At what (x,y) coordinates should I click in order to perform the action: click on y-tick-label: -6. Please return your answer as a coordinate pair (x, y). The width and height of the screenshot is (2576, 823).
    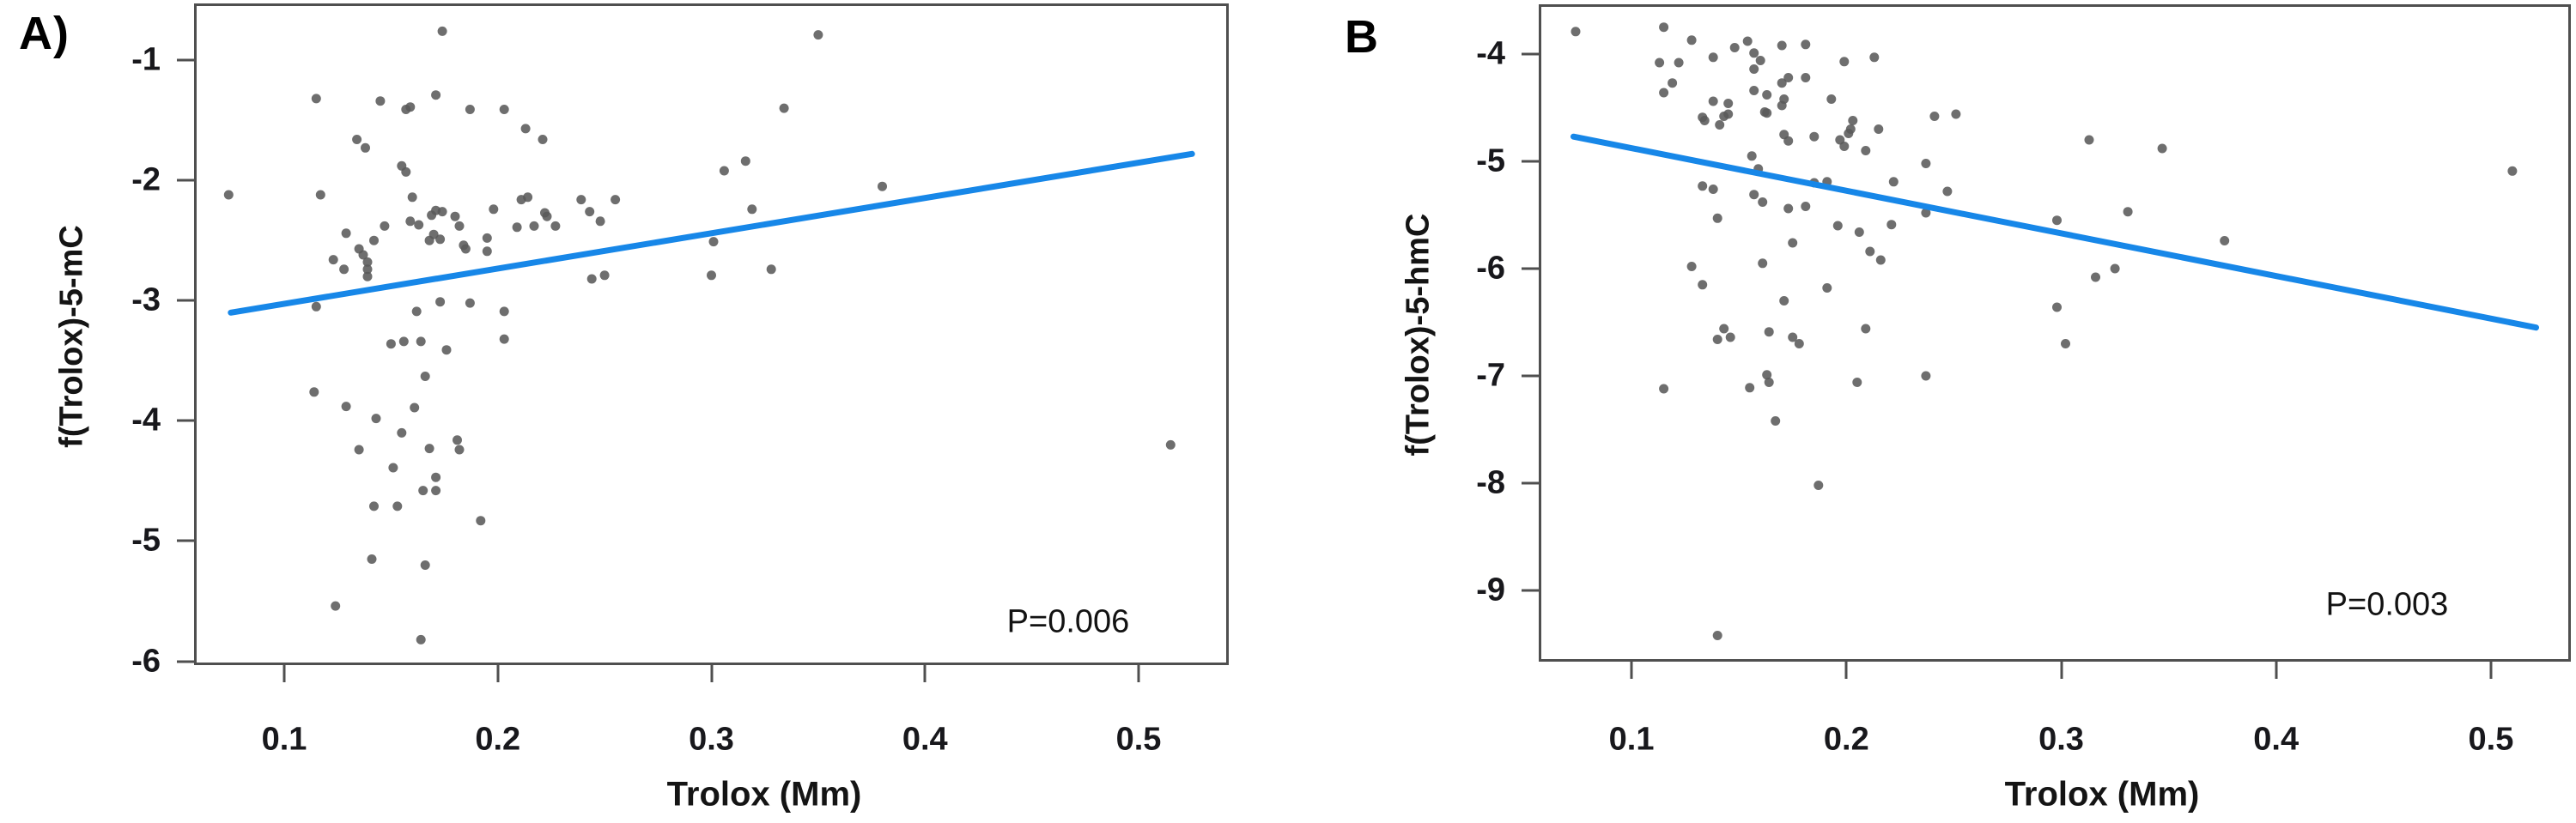
    Looking at the image, I should click on (146, 661).